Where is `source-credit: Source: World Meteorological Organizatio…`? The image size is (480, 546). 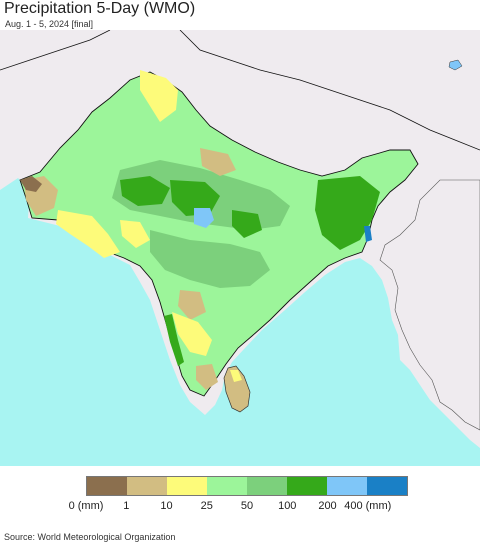 source-credit: Source: World Meteorological Organizatio… is located at coordinates (90, 537).